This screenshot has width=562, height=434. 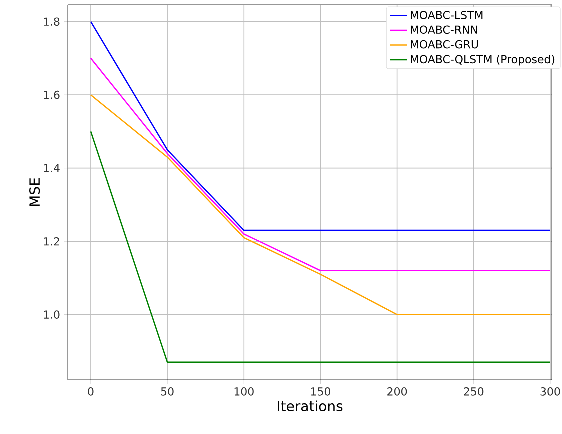 What do you see at coordinates (474, 392) in the screenshot?
I see `x-tick-label: 250` at bounding box center [474, 392].